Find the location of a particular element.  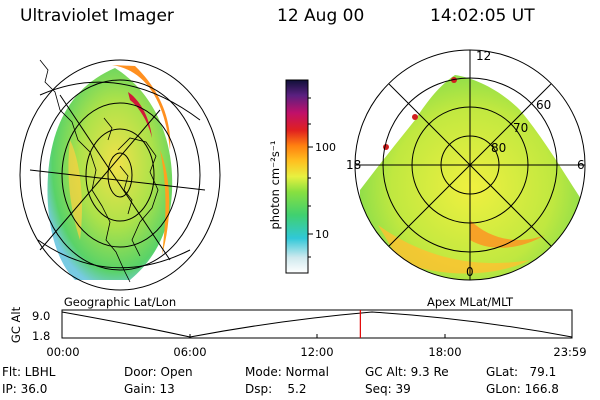

glat-readout: GLat: 79.1 is located at coordinates (521, 372).